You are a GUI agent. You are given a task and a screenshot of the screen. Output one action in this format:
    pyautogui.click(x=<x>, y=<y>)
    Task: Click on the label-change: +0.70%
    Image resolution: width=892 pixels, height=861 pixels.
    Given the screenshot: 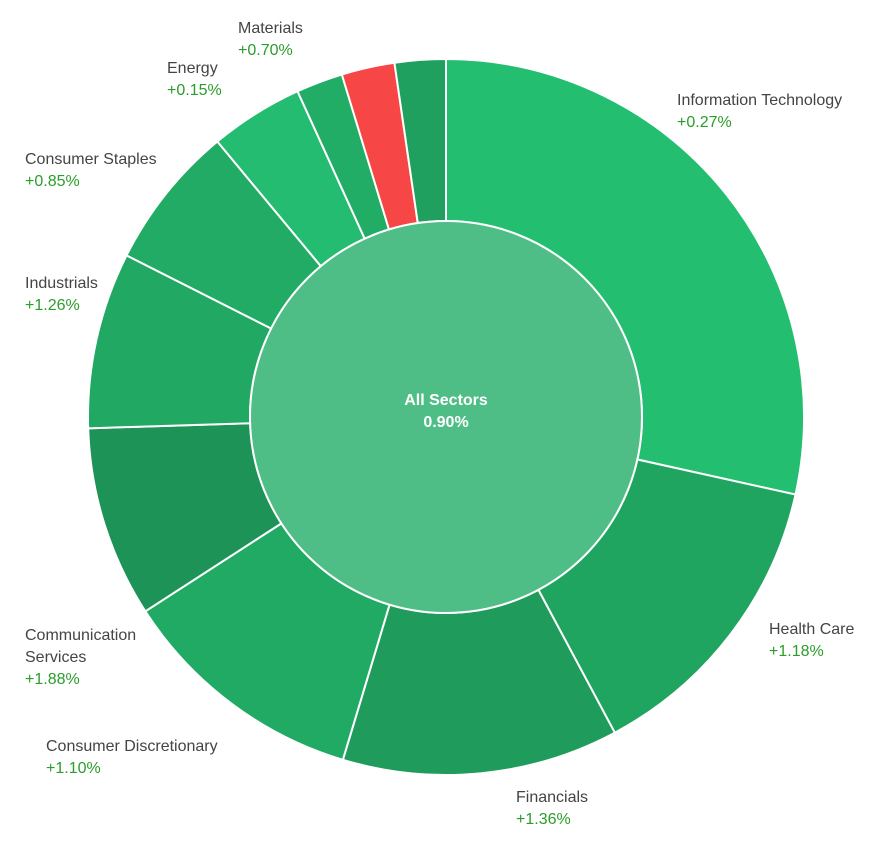 What is the action you would take?
    pyautogui.click(x=265, y=50)
    